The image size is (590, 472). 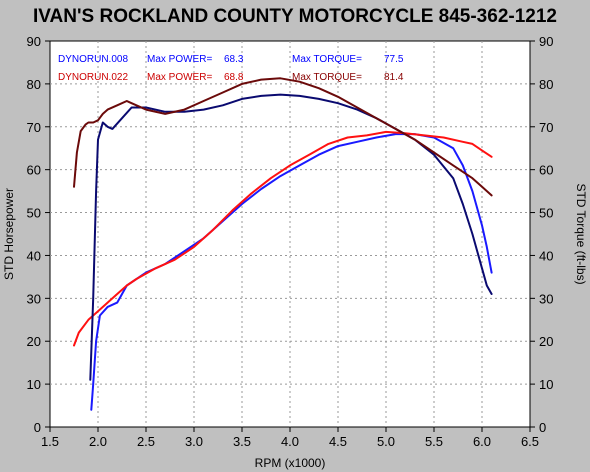 I want to click on y-tick-label-right: 90, so click(x=546, y=41).